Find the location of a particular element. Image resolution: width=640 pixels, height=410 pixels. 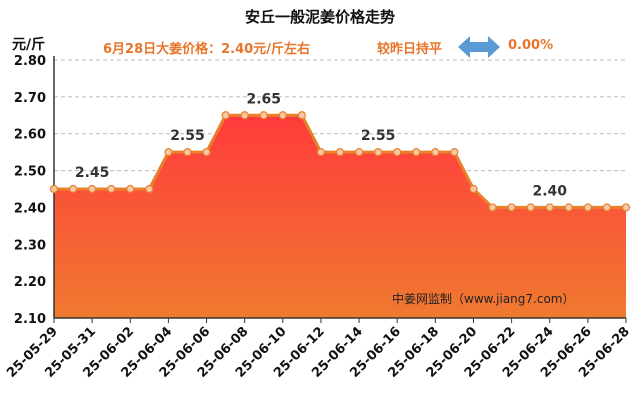

y-tick-label: 2.20 is located at coordinates (30, 282).